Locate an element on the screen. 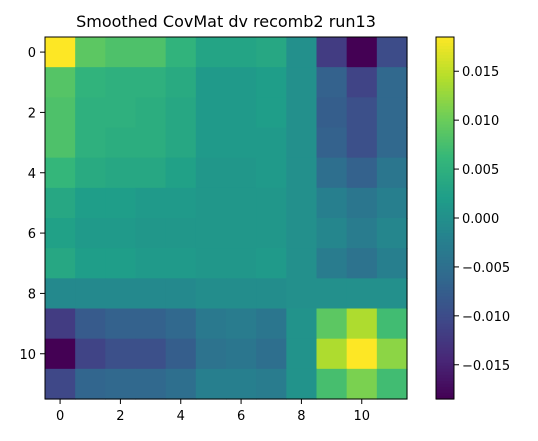  colorbar-tick-label: −0.015 is located at coordinates (486, 366).